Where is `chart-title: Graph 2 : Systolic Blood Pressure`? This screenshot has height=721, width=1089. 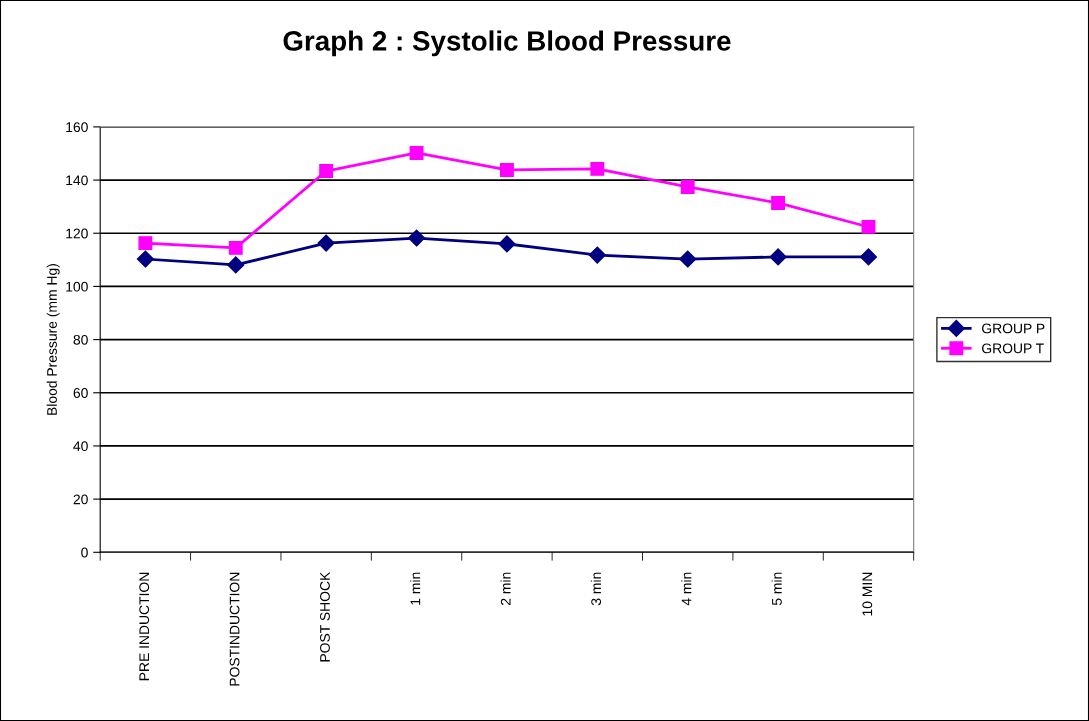
chart-title: Graph 2 : Systolic Blood Pressure is located at coordinates (507, 43).